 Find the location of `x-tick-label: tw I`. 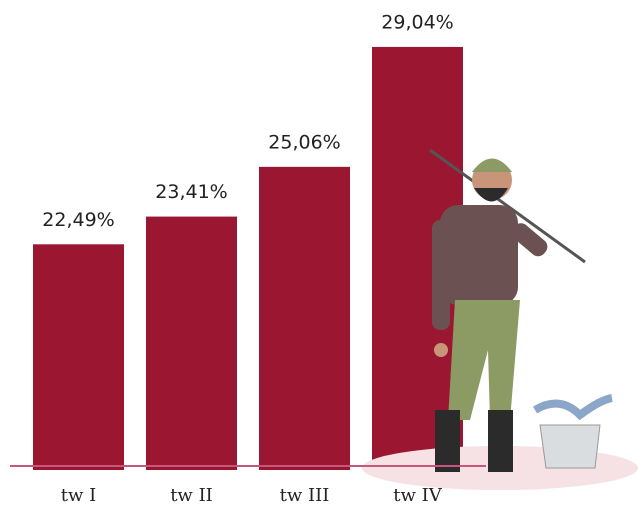

x-tick-label: tw I is located at coordinates (78, 495).